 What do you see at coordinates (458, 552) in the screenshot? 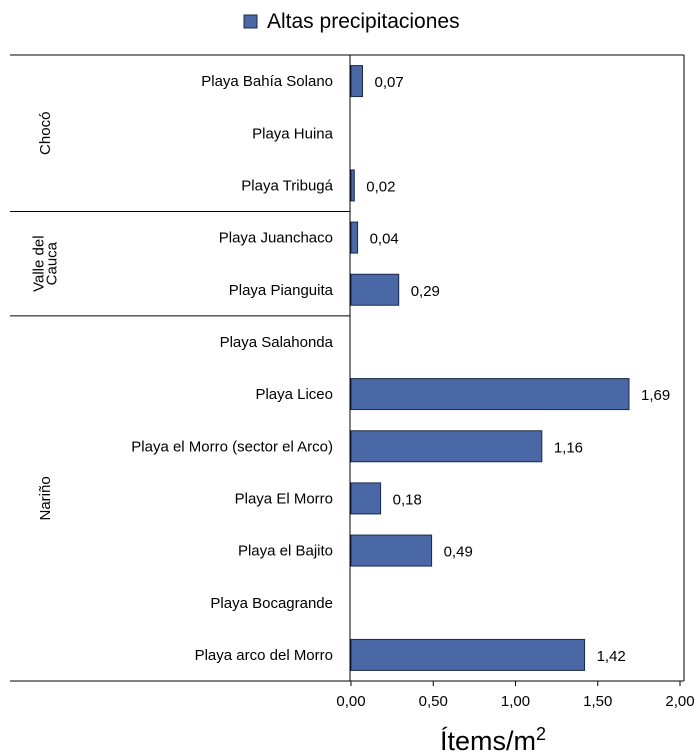
I see `data-label: 0,49` at bounding box center [458, 552].